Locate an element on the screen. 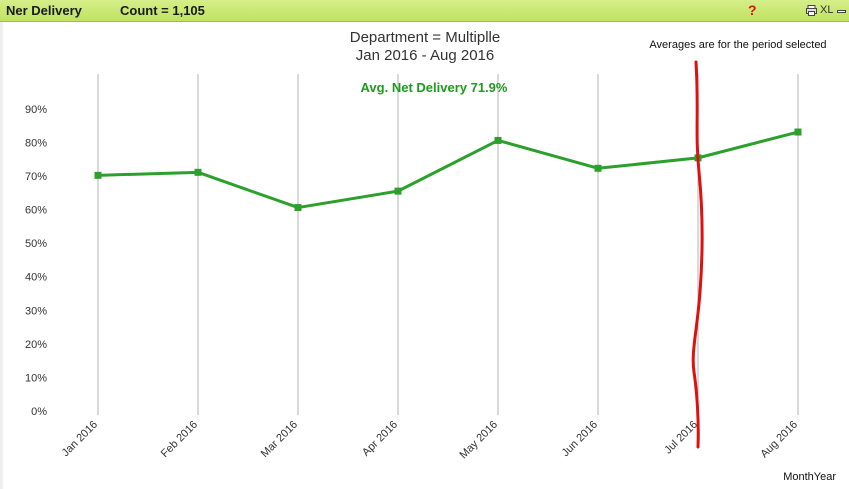 The image size is (849, 489). y-tick-label: 50% is located at coordinates (36, 244).